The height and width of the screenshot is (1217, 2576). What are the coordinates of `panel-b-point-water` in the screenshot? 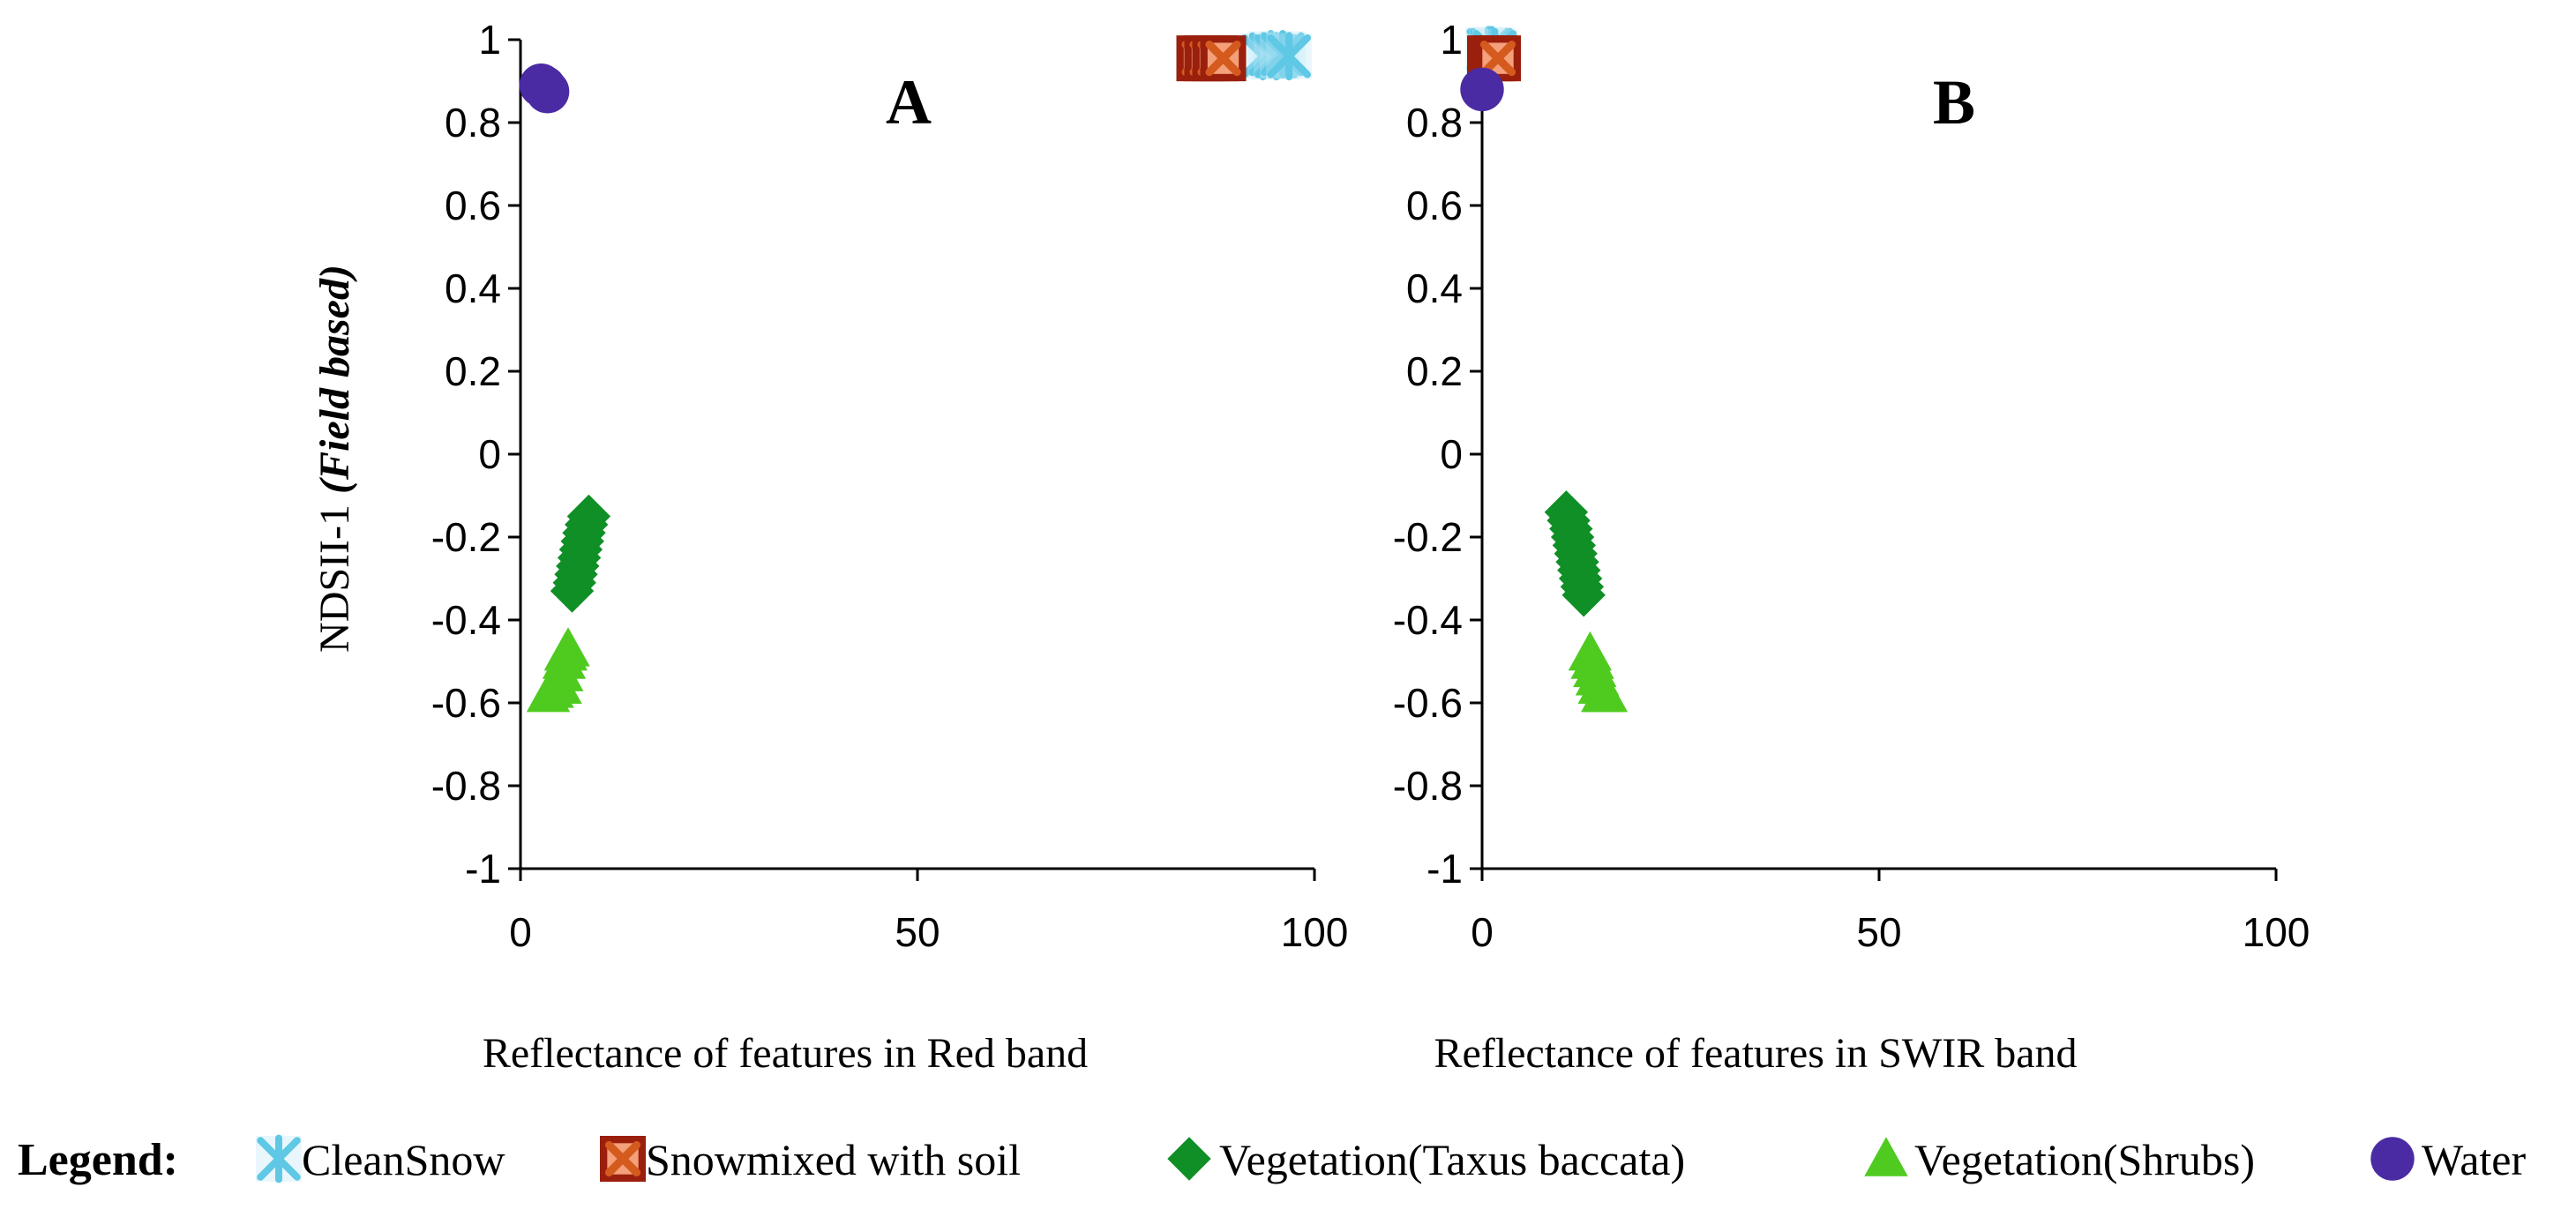 It's located at (1482, 89).